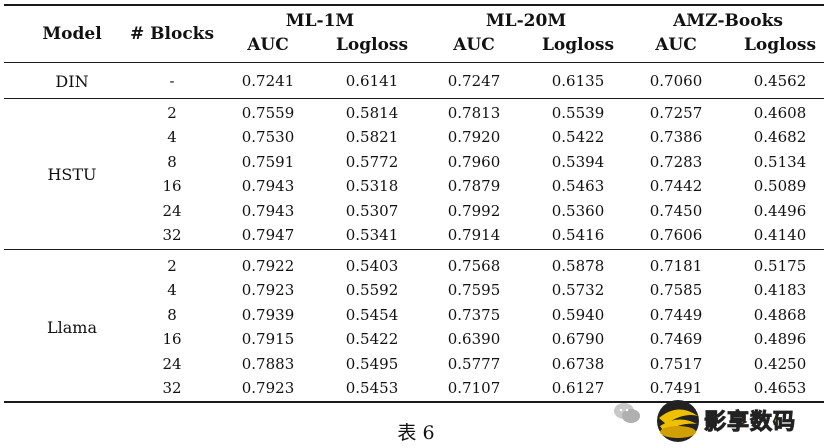  I want to click on value-cell: 0.7595, so click(474, 290).